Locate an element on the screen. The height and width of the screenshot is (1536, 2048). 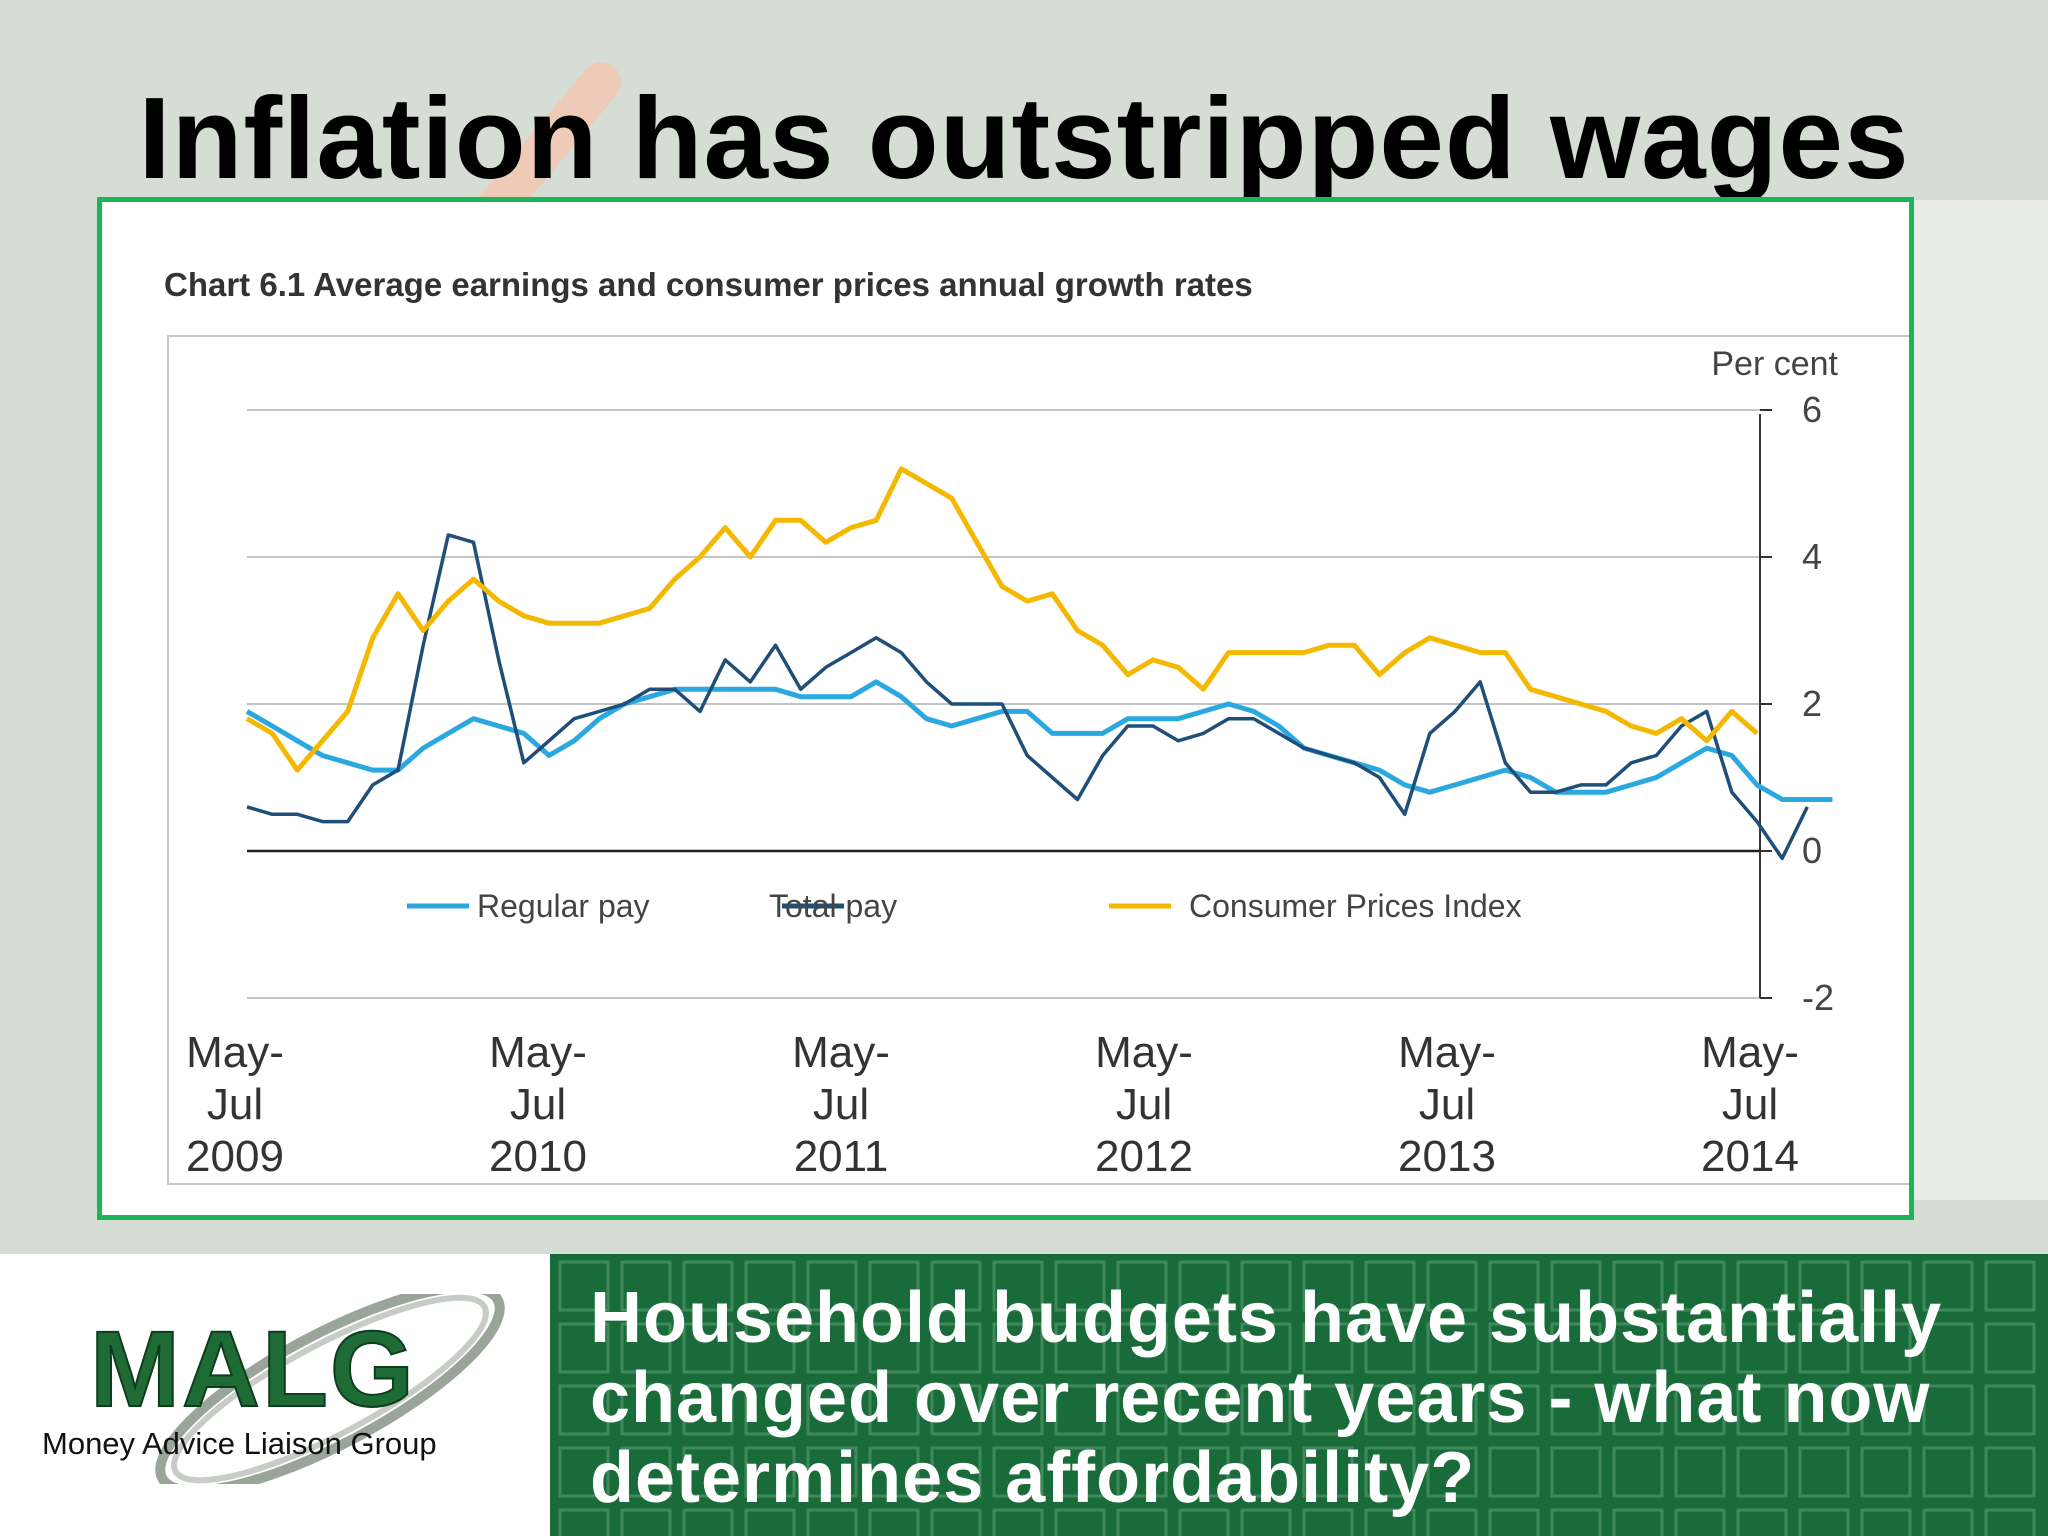
y-axis-label: Per cent is located at coordinates (1774, 364).